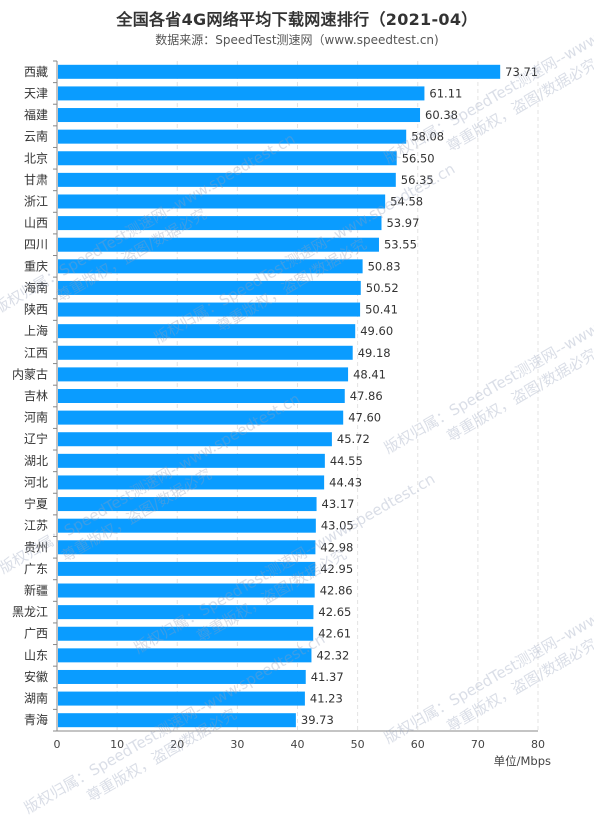 The height and width of the screenshot is (836, 594). Describe the element at coordinates (522, 761) in the screenshot. I see `x-axis-label: 单位/Mbps` at that location.